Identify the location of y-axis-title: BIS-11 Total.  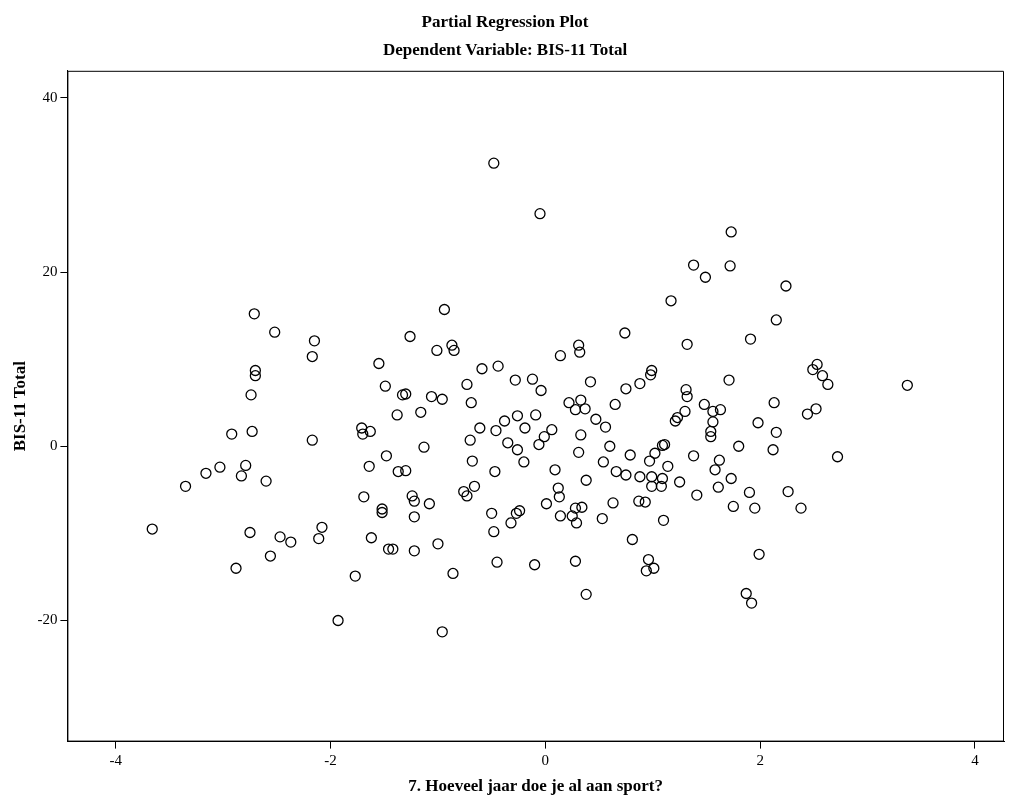
(19, 406).